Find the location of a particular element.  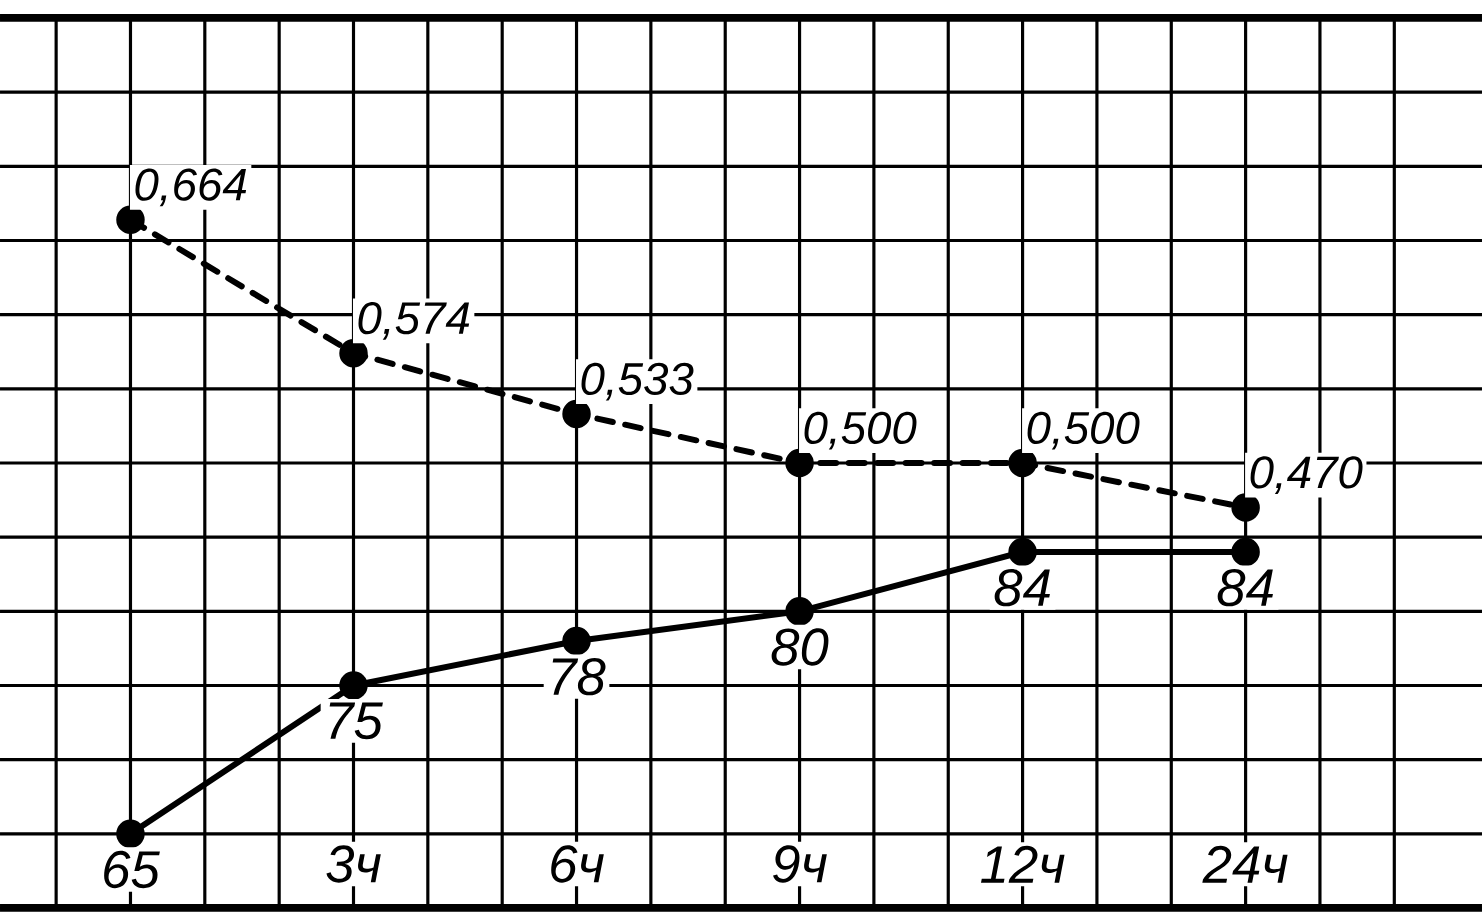

x-tick-label: 9ч is located at coordinates (800, 864).